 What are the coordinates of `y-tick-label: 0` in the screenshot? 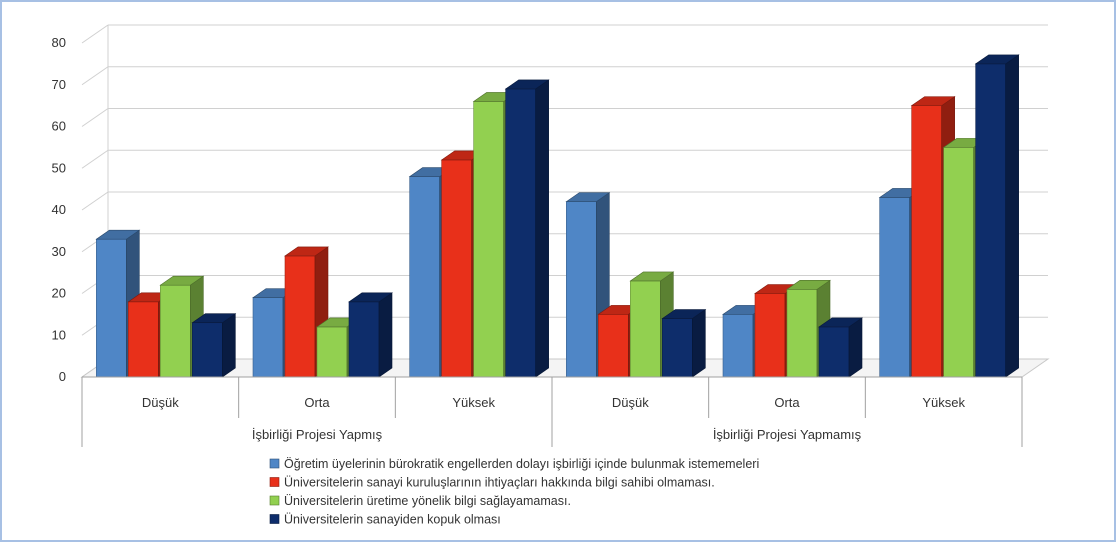 It's located at (62, 376).